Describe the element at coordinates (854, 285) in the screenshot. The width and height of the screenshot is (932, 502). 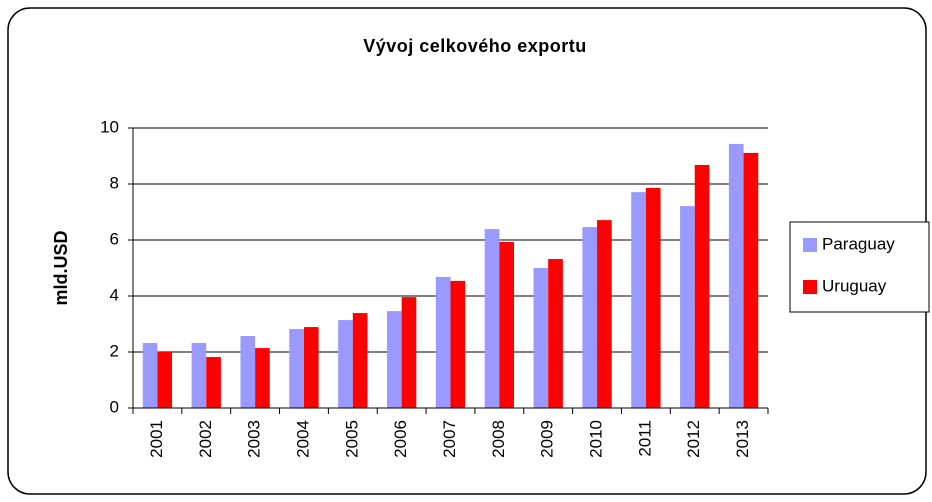
I see `legend-label: Uruguay` at that location.